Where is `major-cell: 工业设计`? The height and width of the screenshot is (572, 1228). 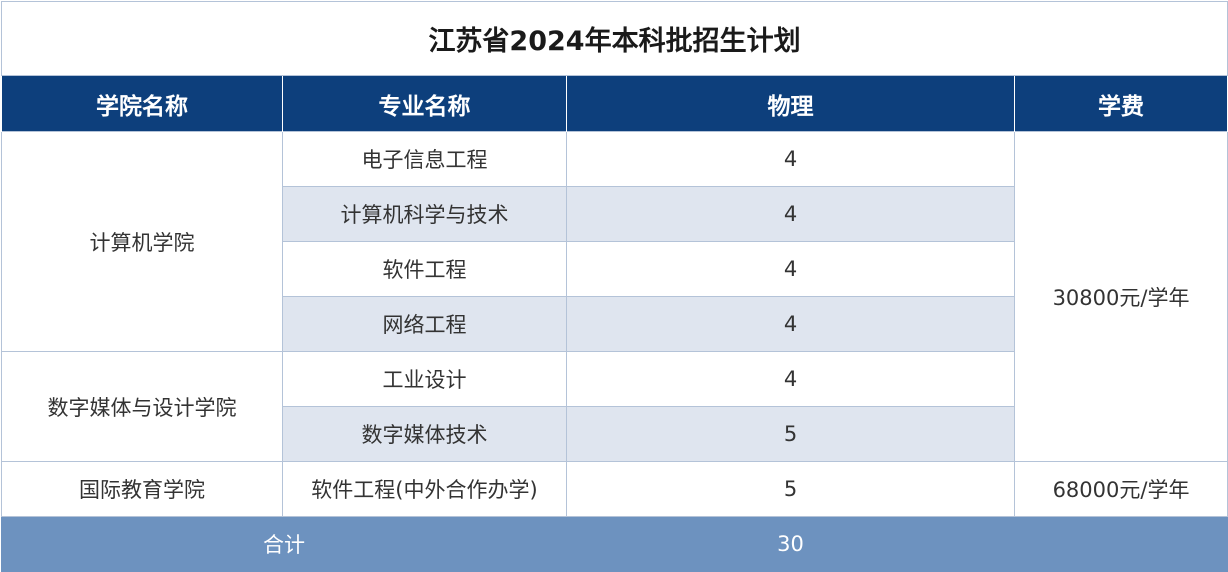 major-cell: 工业设计 is located at coordinates (424, 379).